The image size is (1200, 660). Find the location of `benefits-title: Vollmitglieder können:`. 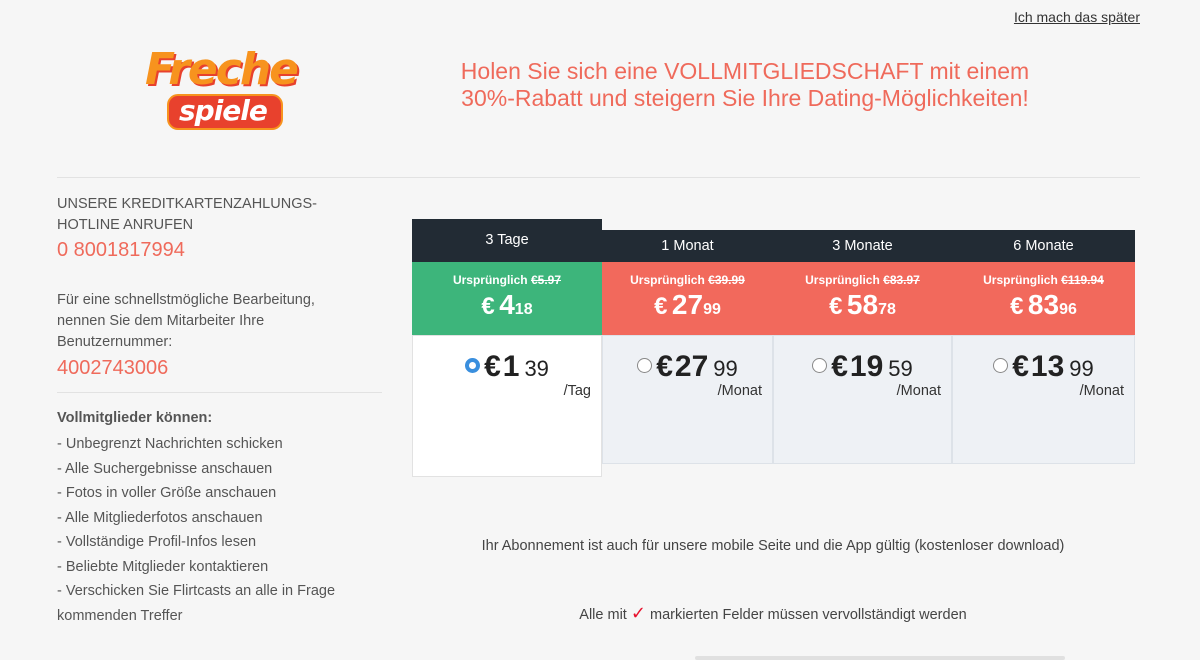

benefits-title: Vollmitglieder können: is located at coordinates (135, 418).